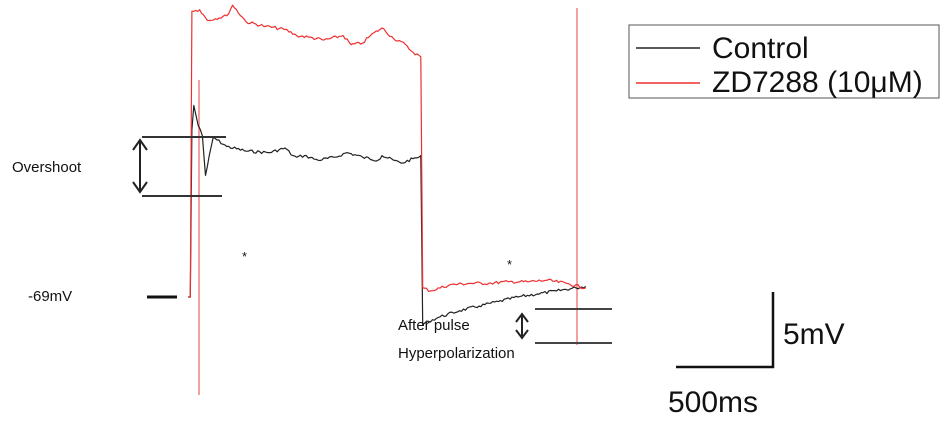 The width and height of the screenshot is (943, 427). What do you see at coordinates (434, 325) in the screenshot?
I see `afterpulse-label-line1: After pulse` at bounding box center [434, 325].